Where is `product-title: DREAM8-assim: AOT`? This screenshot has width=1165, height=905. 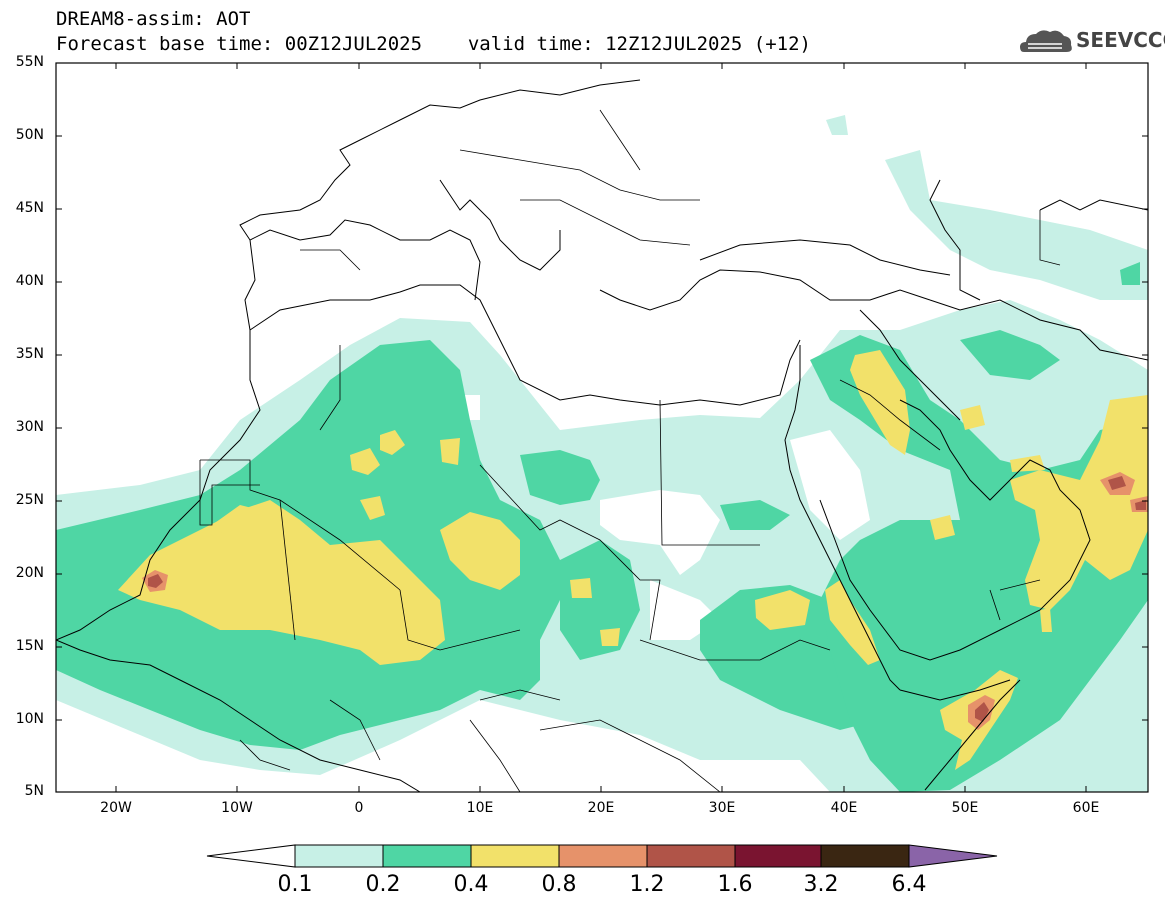
product-title: DREAM8-assim: AOT is located at coordinates (153, 19).